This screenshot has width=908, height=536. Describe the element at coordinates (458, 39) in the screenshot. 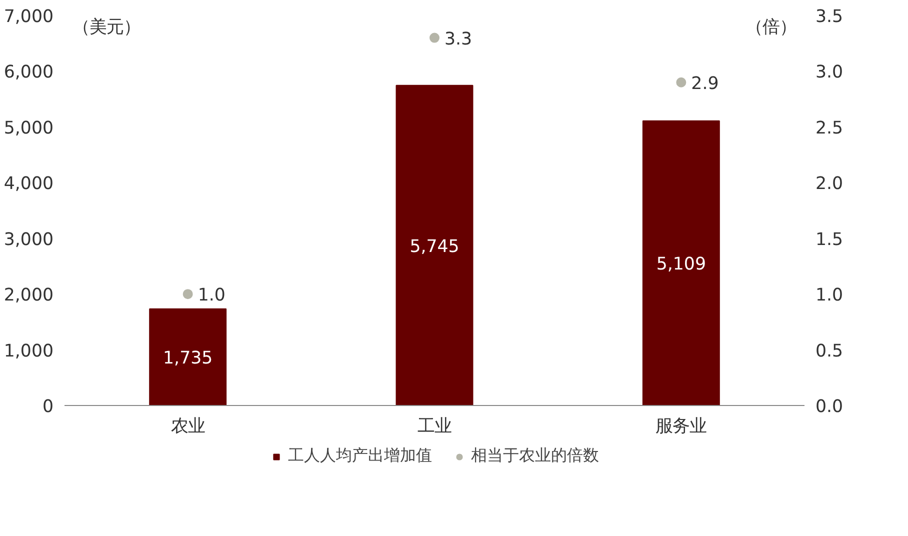

I see `data-label: 3.3` at that location.